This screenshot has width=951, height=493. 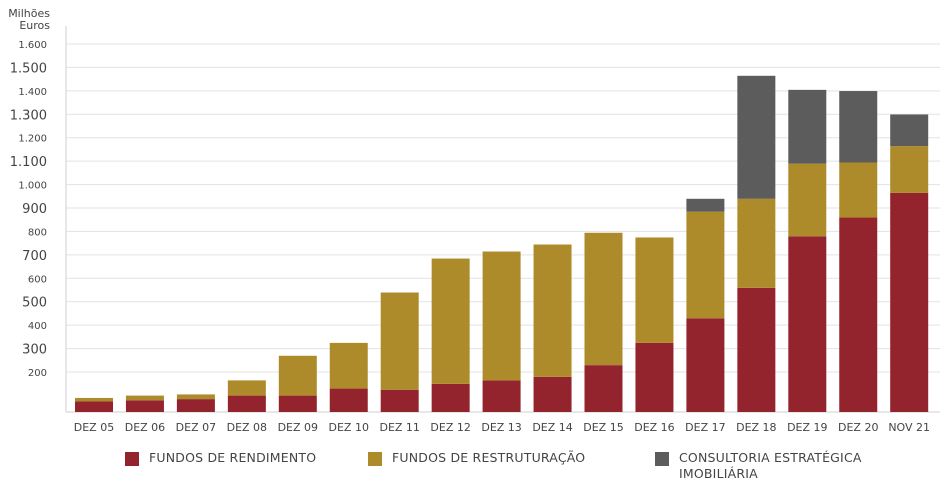 I want to click on y-tick-label: 1.500, so click(x=28, y=68).